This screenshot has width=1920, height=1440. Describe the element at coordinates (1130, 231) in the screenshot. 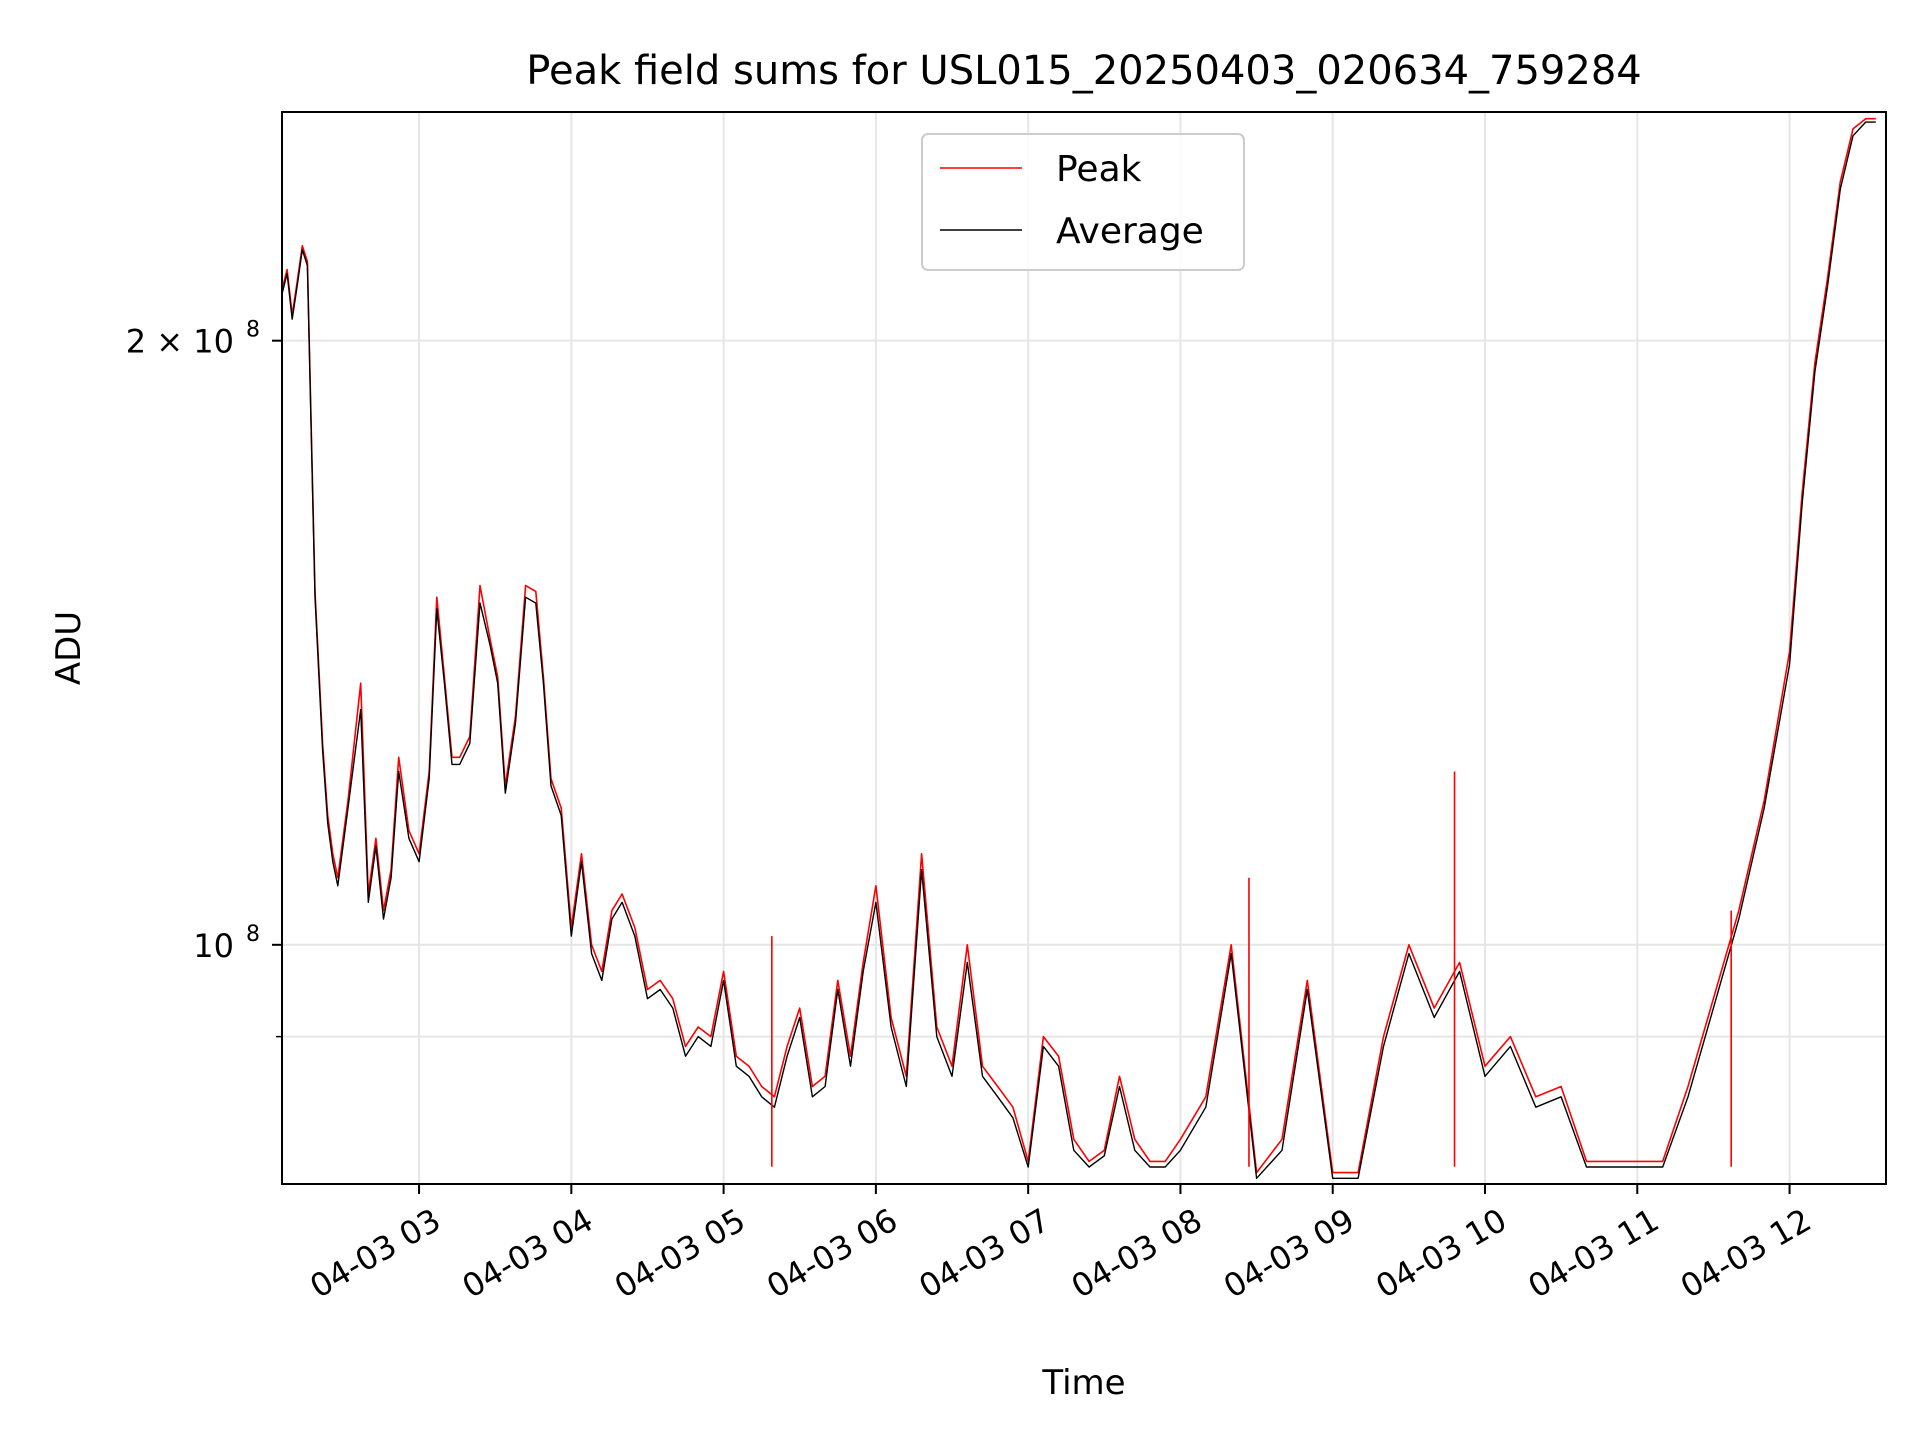

I see `legend-average-label: Average` at that location.